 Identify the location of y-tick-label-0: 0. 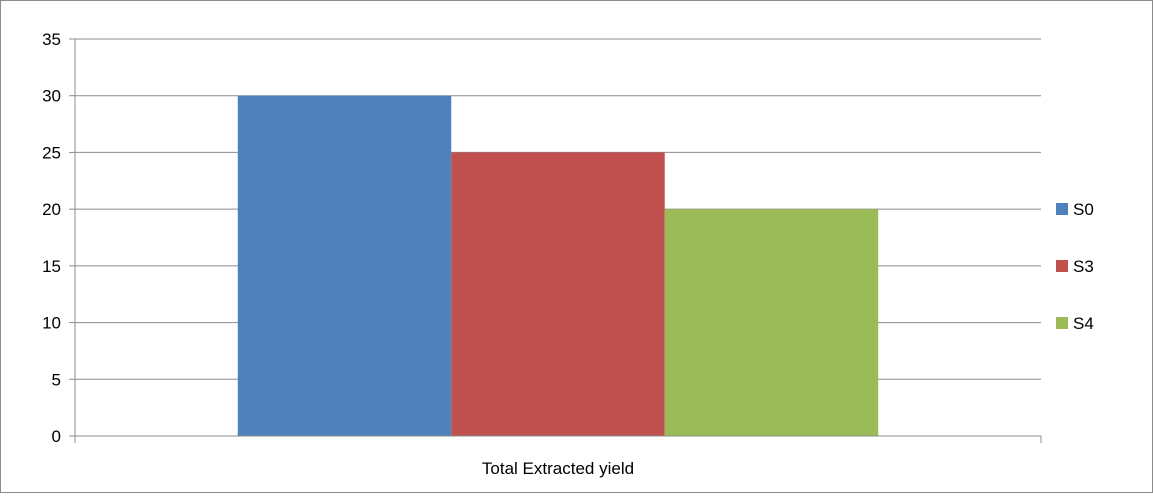
(56, 436).